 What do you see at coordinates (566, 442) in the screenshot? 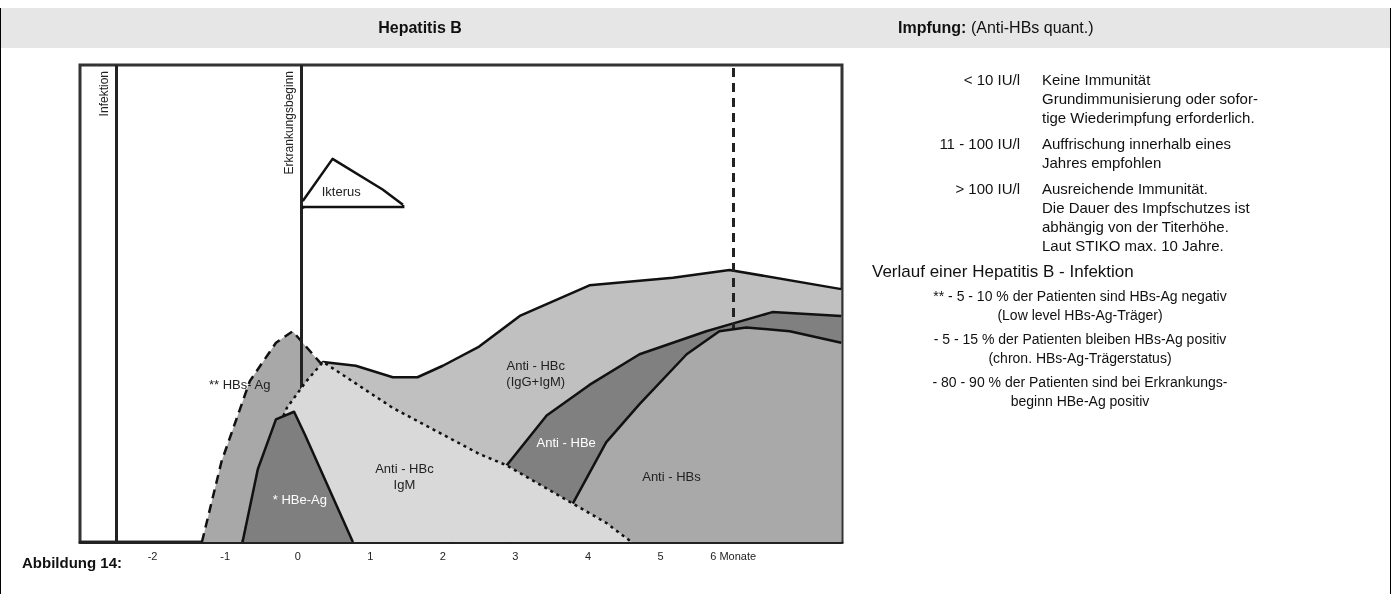
I see `series-label: Anti - HBe` at bounding box center [566, 442].